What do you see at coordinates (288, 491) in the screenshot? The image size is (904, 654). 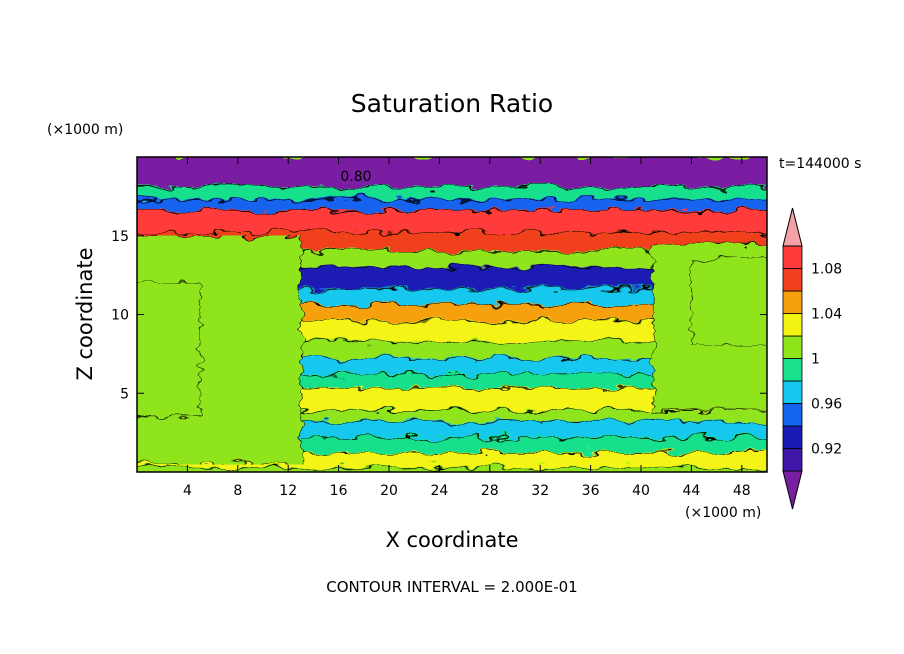 I see `x-tick-label-12: 12` at bounding box center [288, 491].